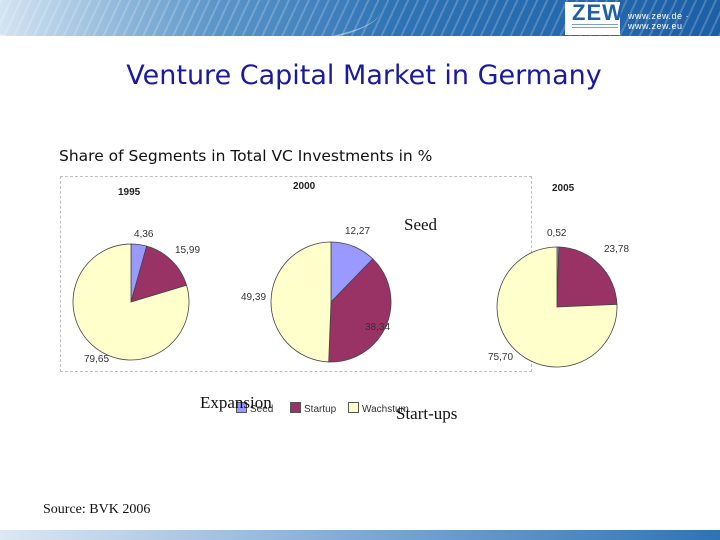 Image resolution: width=720 pixels, height=540 pixels. What do you see at coordinates (617, 249) in the screenshot?
I see `data-label-2005-startup: 23,78` at bounding box center [617, 249].